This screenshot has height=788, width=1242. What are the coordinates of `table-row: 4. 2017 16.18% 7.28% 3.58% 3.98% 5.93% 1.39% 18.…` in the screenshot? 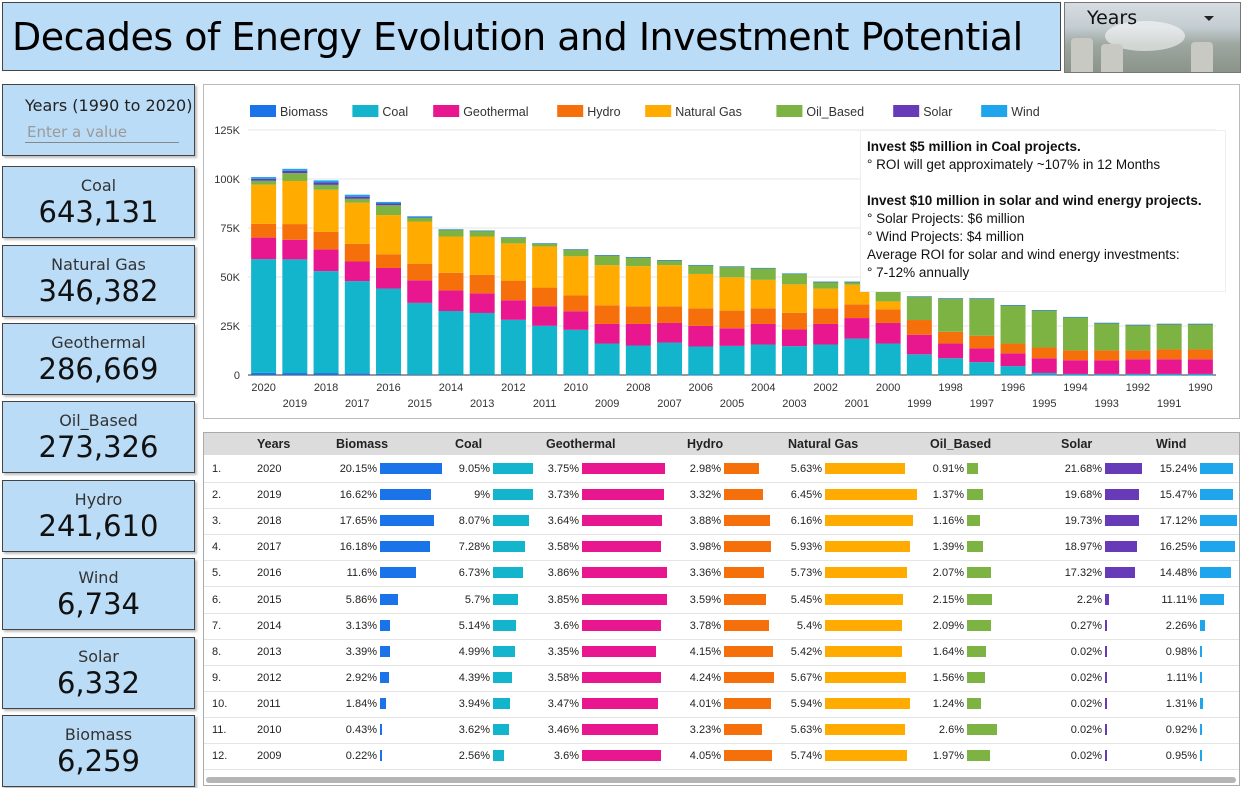 It's located at (721, 548).